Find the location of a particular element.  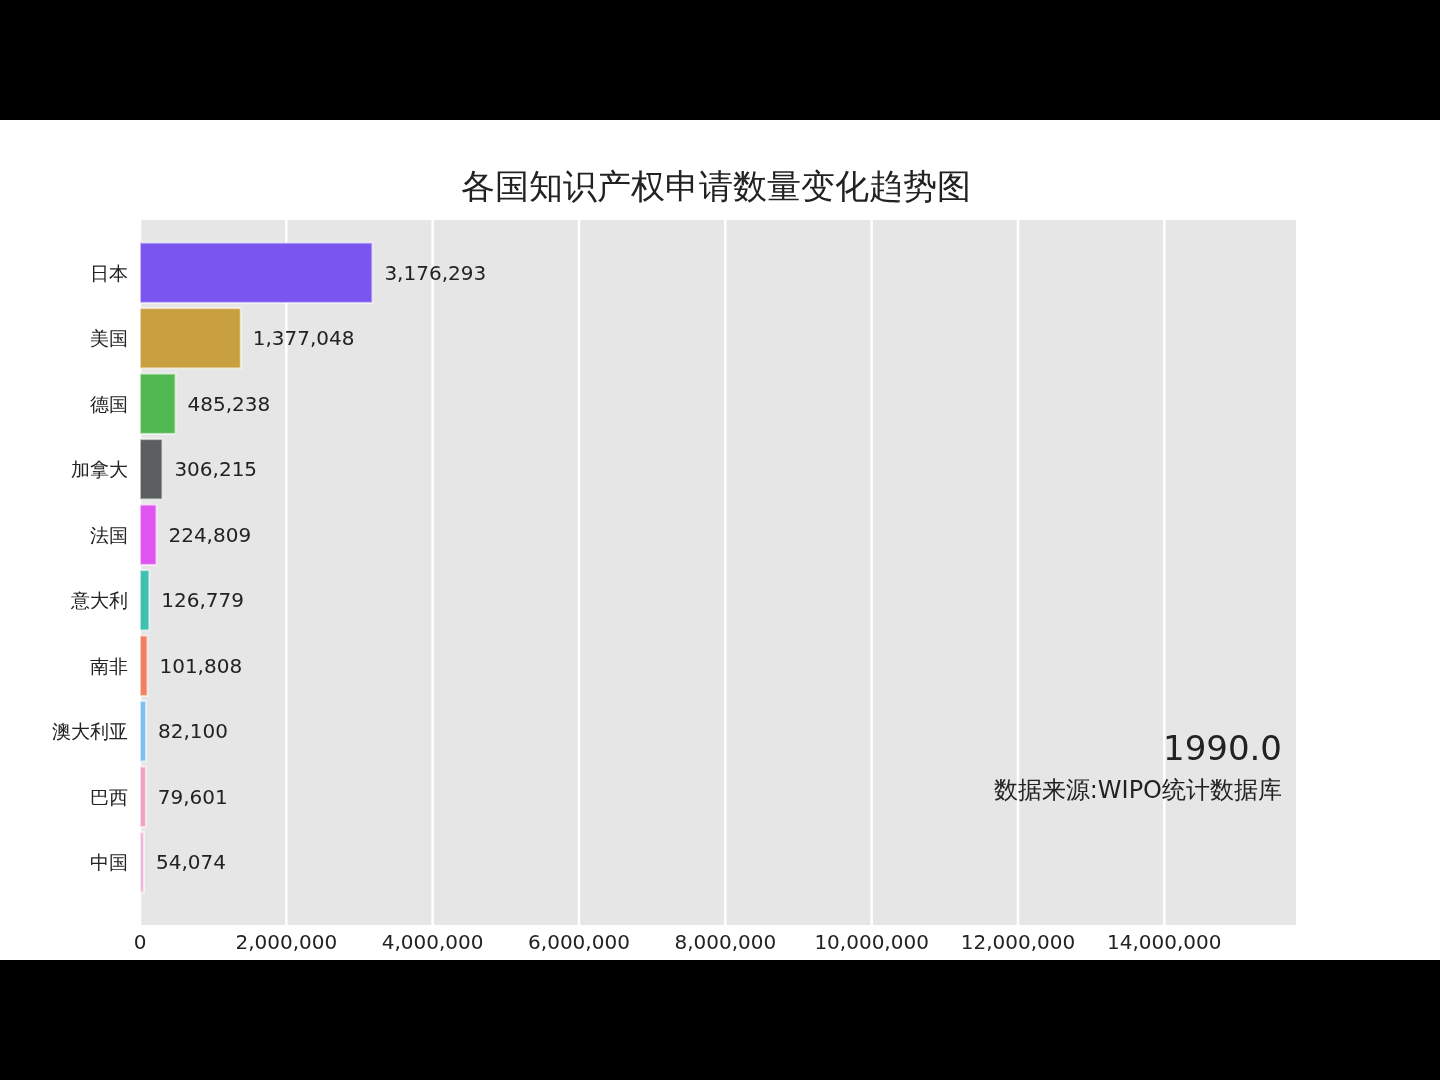

data-label: 126,779 is located at coordinates (202, 600).